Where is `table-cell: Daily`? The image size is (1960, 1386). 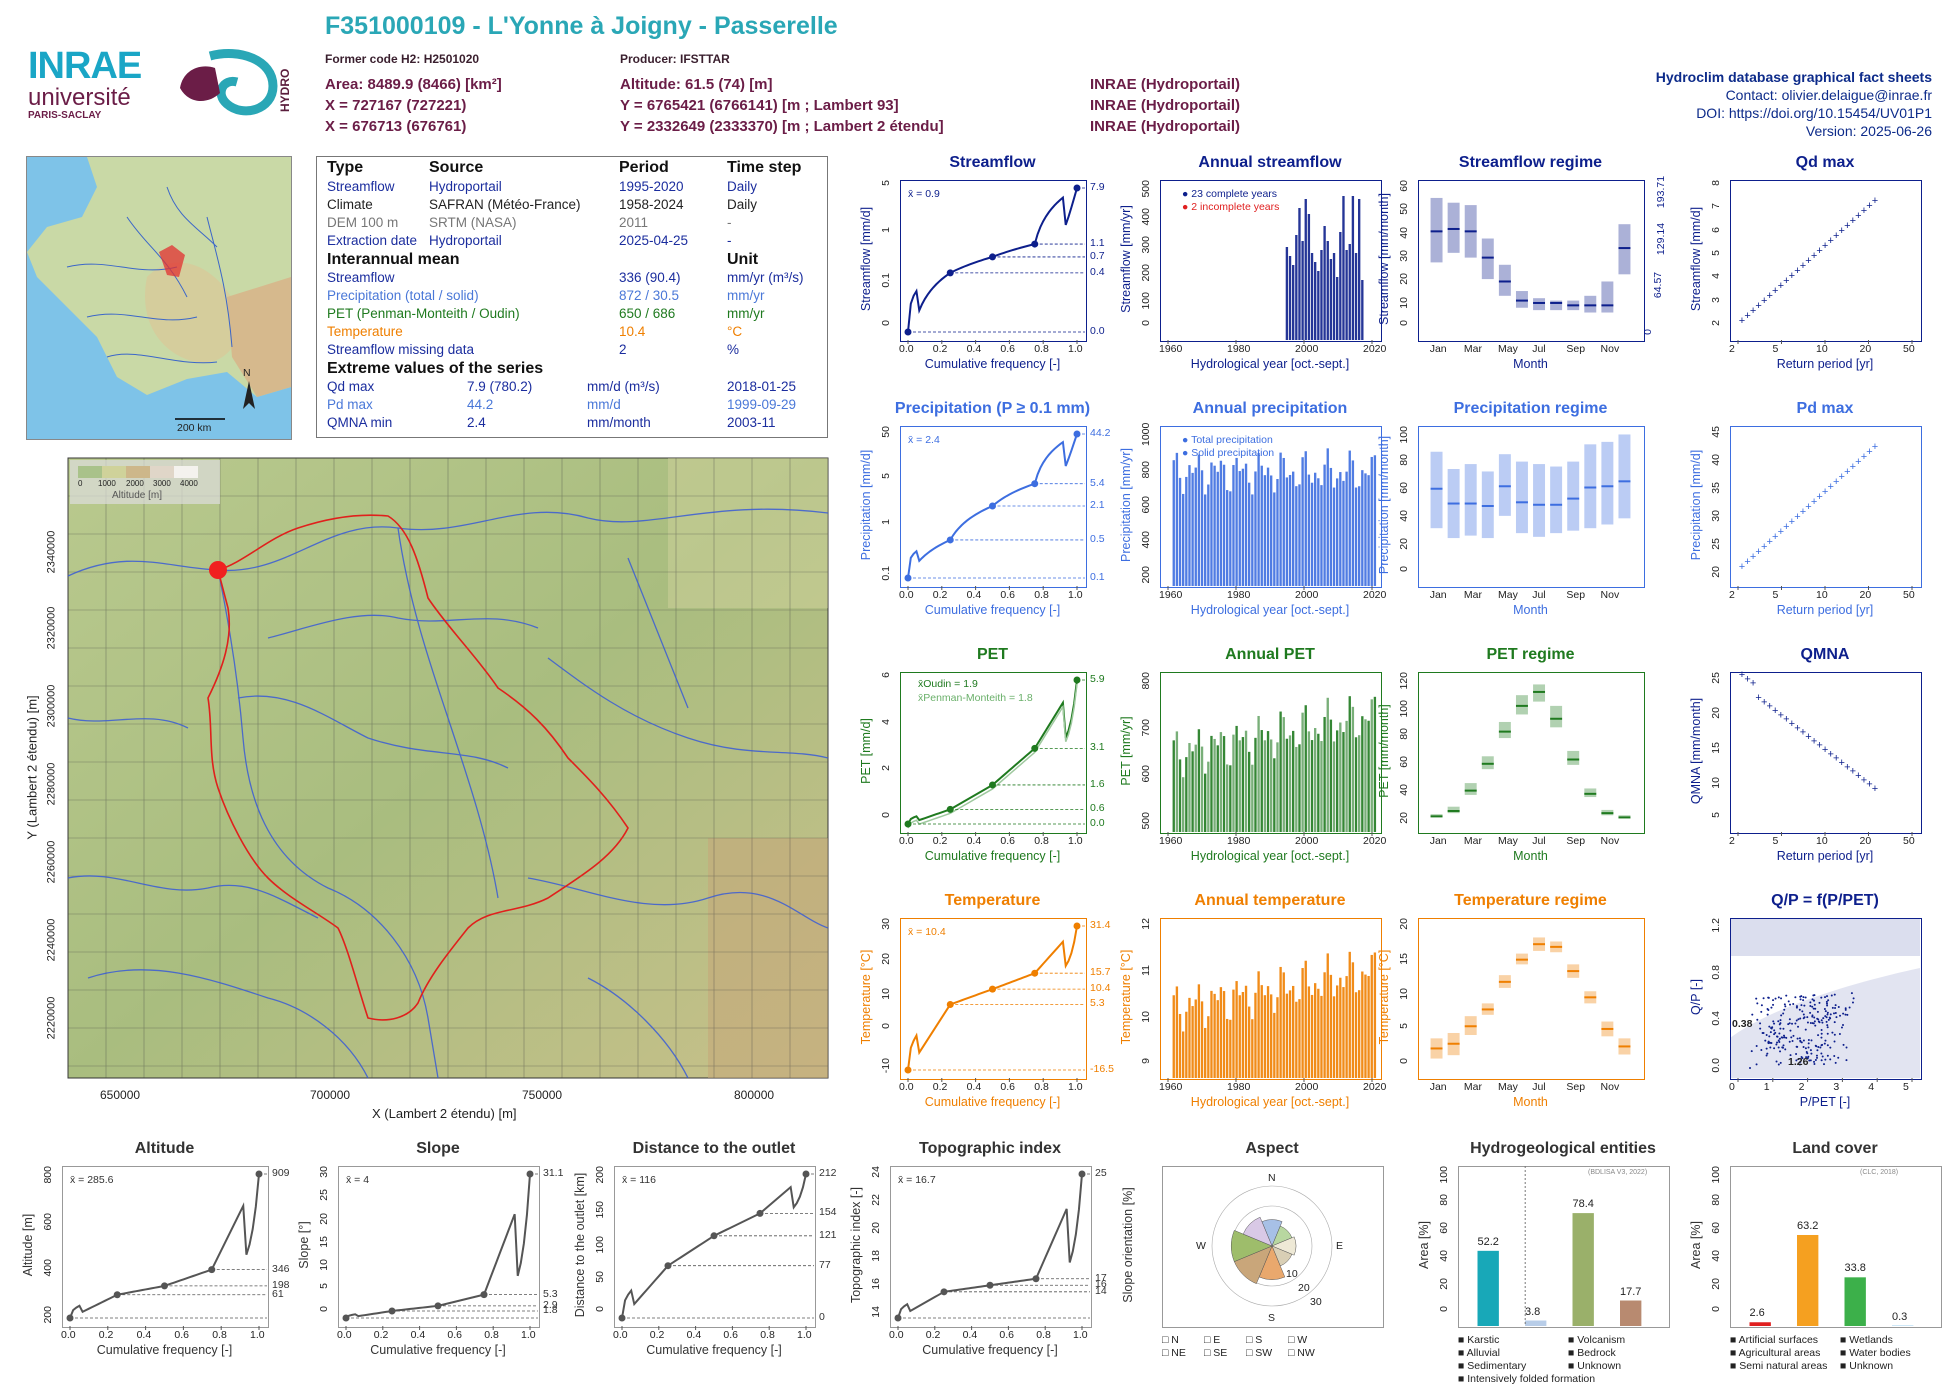 table-cell: Daily is located at coordinates (742, 186).